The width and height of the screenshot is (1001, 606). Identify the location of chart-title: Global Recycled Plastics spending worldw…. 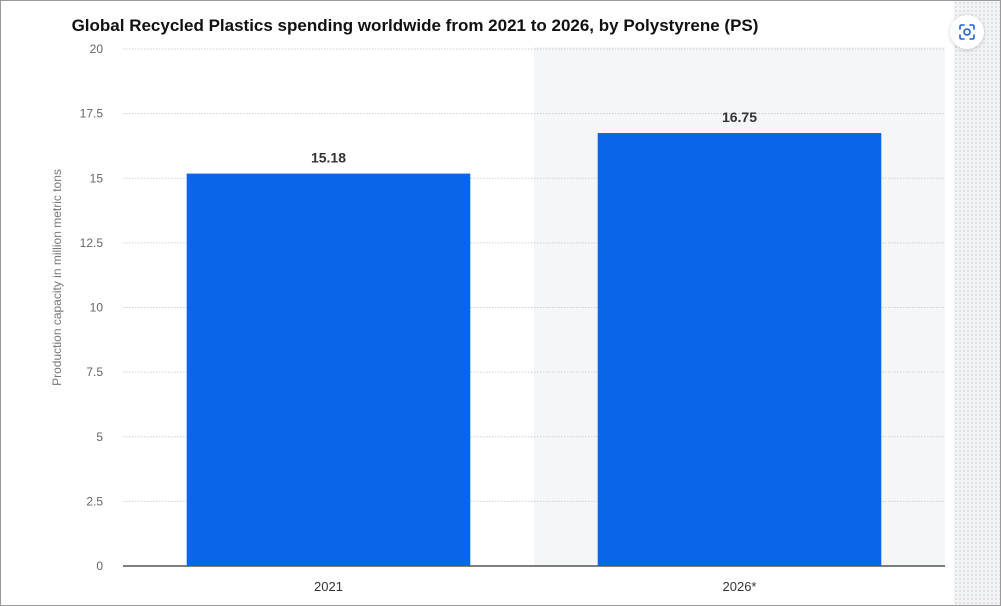
(415, 25).